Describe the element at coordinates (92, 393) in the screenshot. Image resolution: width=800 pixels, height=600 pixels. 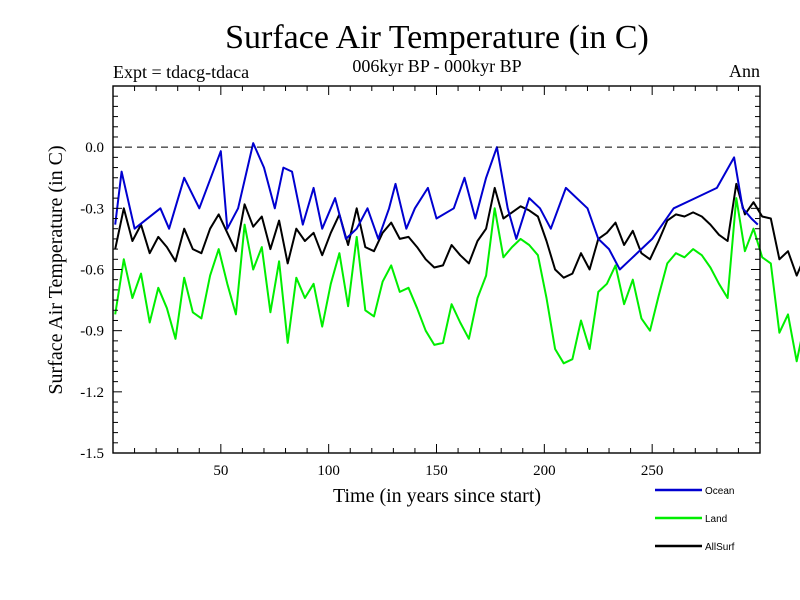
I see `y-tick-label: -1.2` at that location.